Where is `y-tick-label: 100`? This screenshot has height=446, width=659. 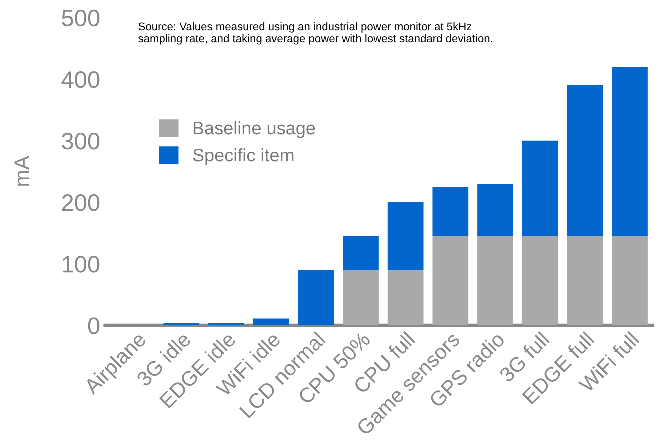 y-tick-label: 100 is located at coordinates (81, 264).